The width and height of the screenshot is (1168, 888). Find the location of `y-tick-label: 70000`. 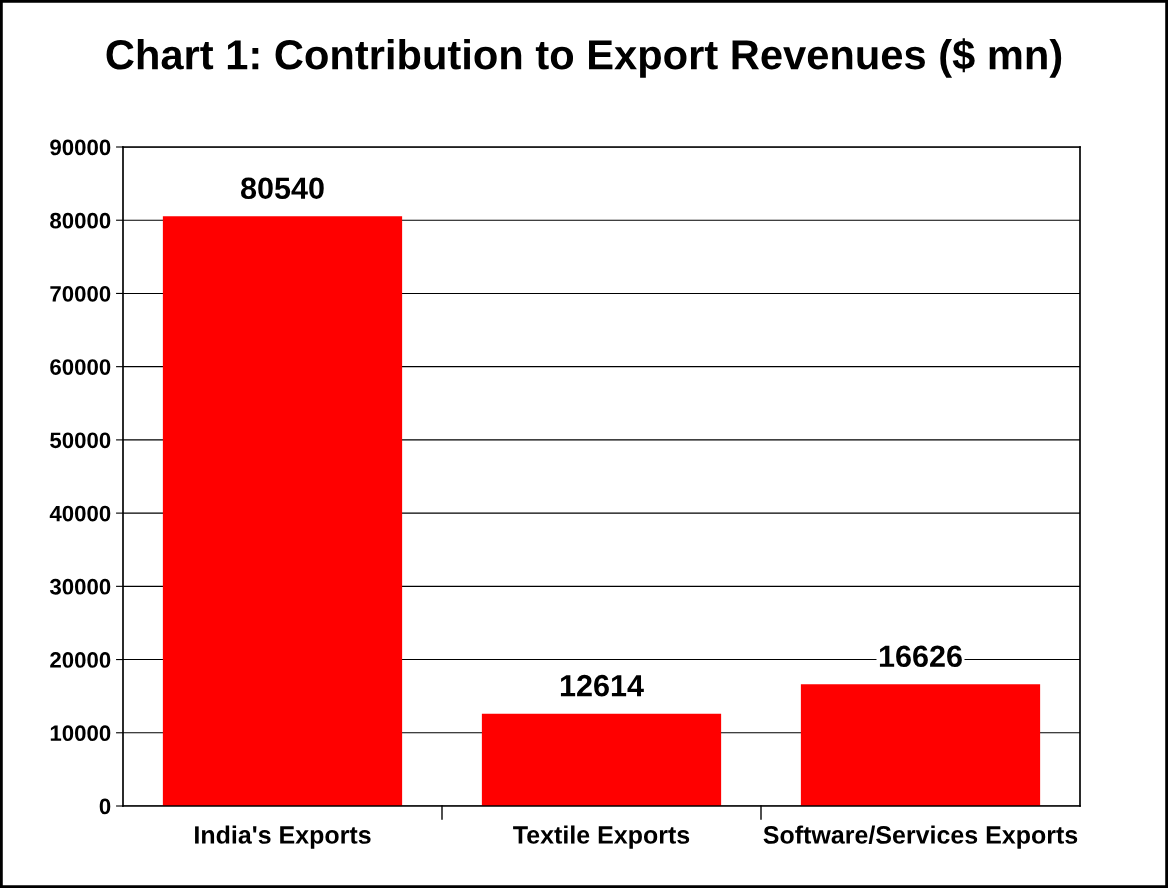

y-tick-label: 70000 is located at coordinates (80, 293).